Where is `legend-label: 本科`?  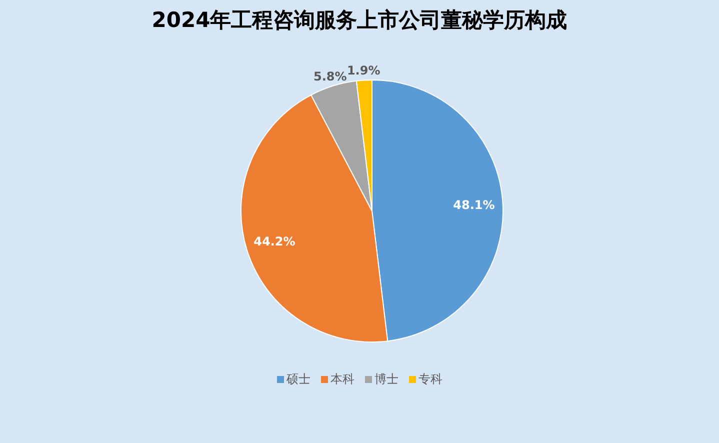 legend-label: 本科 is located at coordinates (342, 379).